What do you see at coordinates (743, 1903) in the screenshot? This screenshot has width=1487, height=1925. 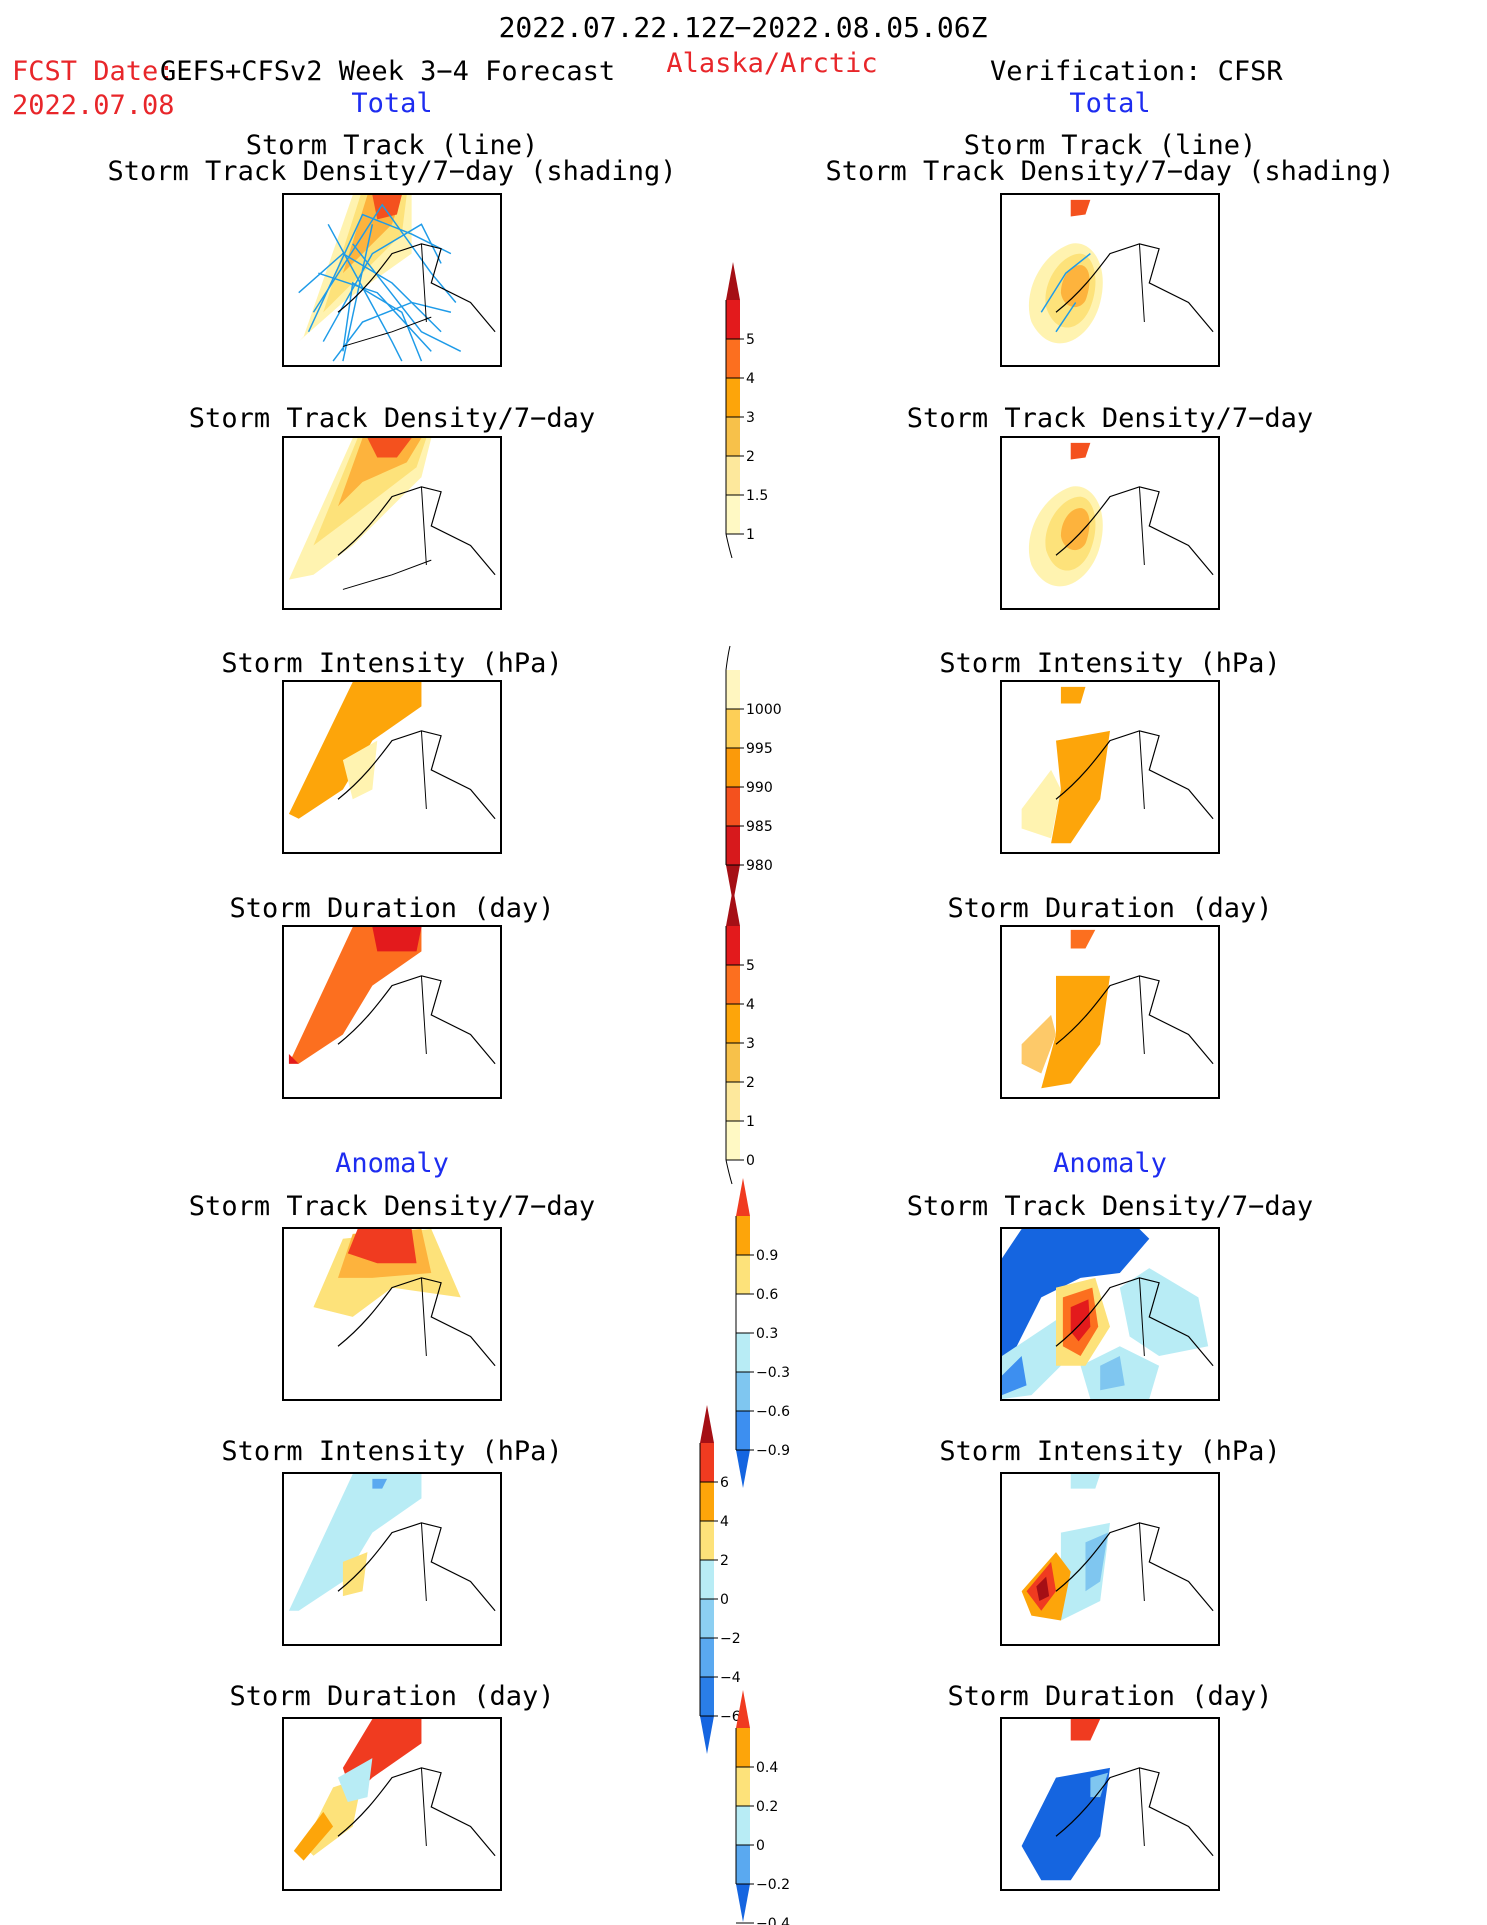 I see `duration_anom-arrow-bottom` at bounding box center [743, 1903].